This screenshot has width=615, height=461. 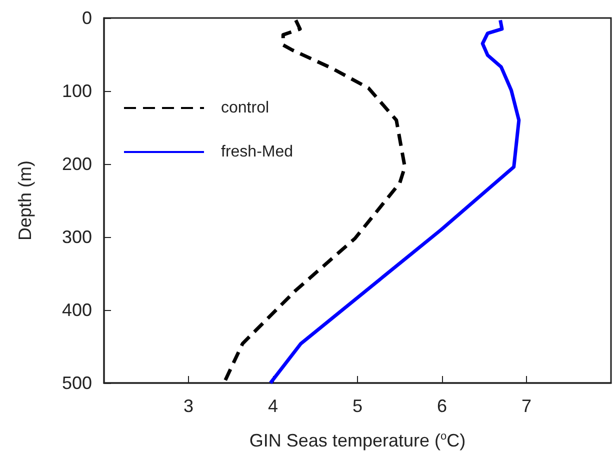 I want to click on y-tick-label: 0, so click(x=87, y=18).